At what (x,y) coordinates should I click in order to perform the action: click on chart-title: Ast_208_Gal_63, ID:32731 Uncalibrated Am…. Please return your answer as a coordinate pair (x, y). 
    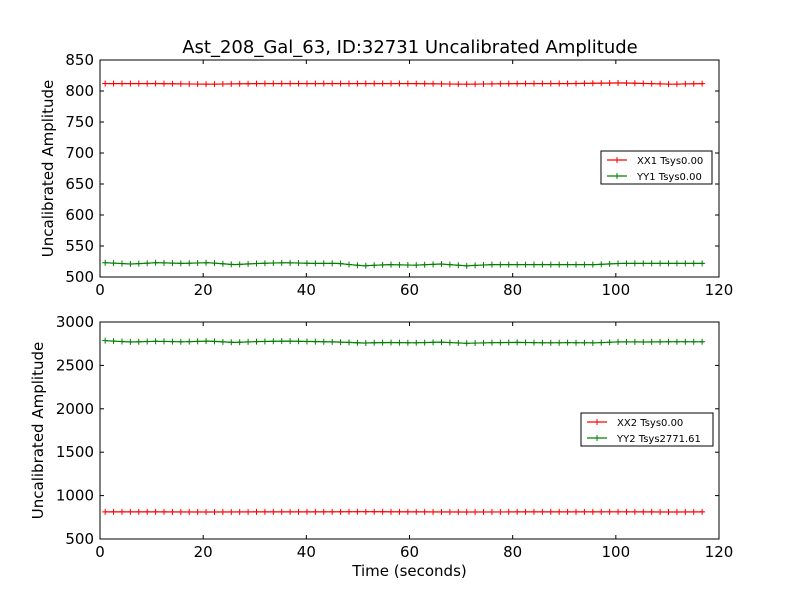
    Looking at the image, I should click on (410, 47).